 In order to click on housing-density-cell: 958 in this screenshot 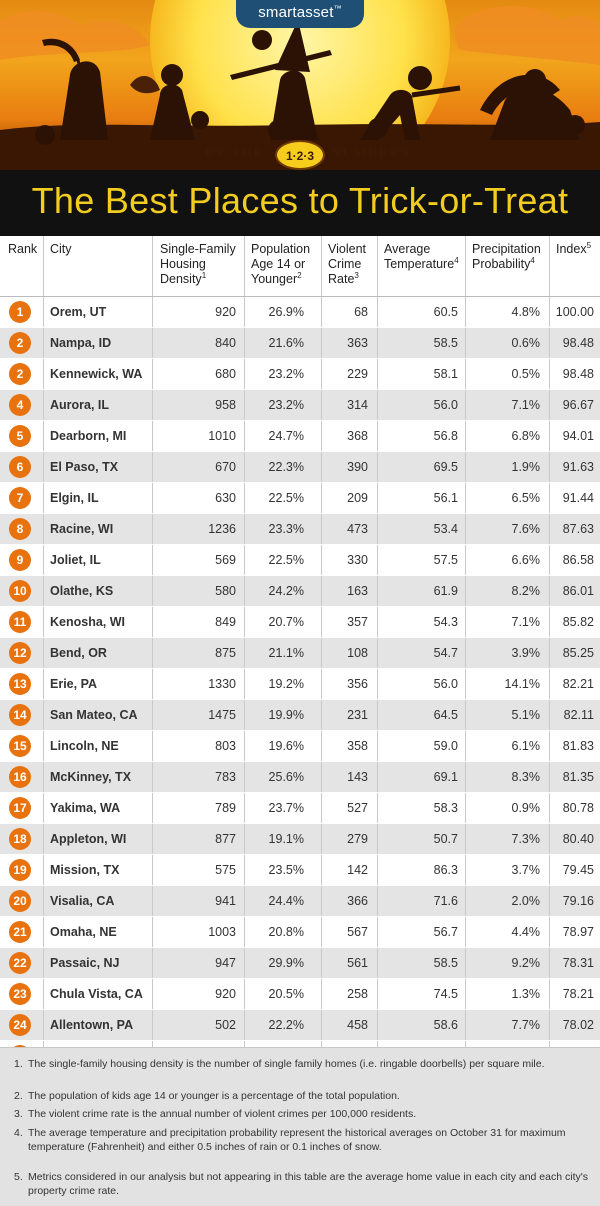, I will do `click(225, 405)`.